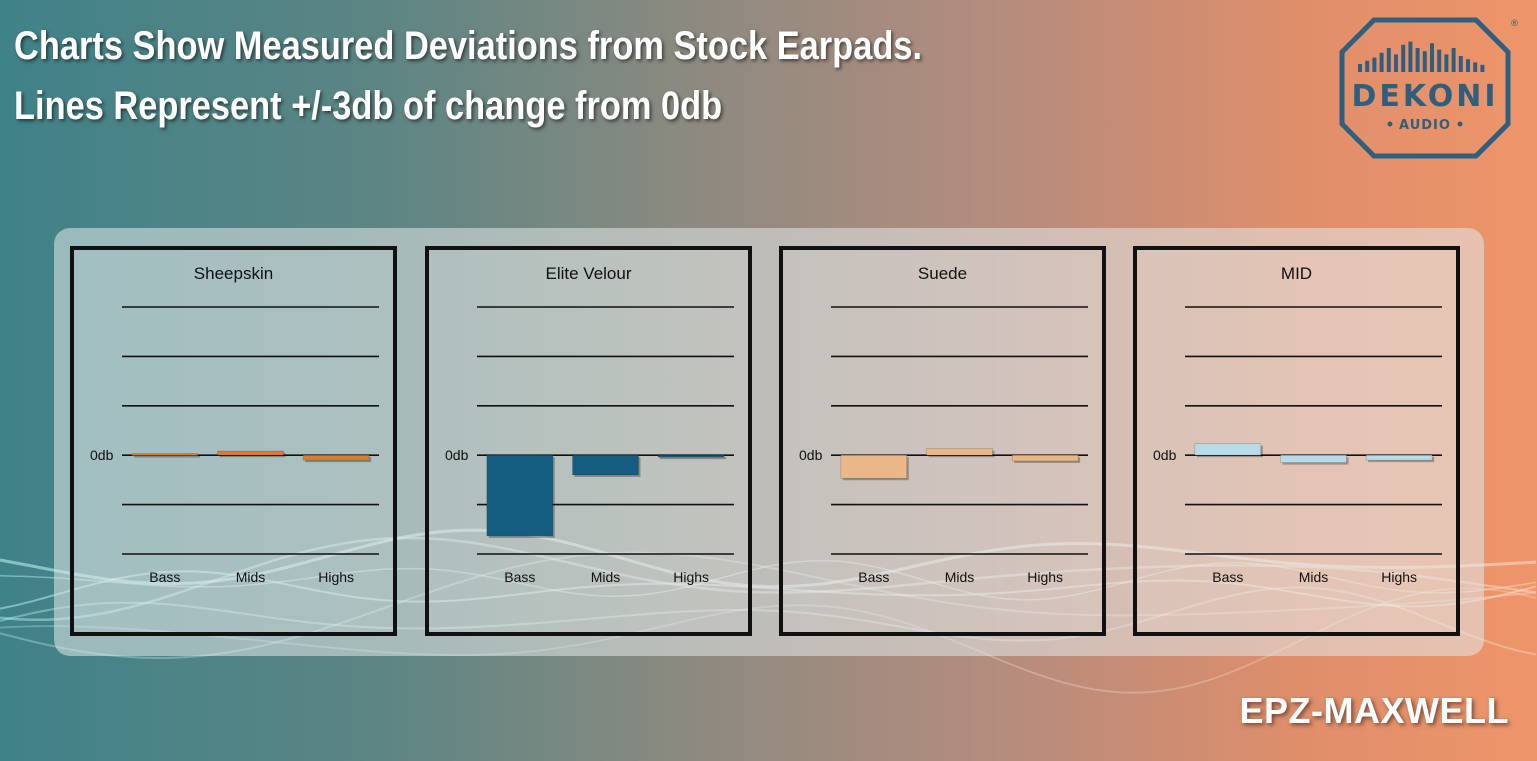 The image size is (1537, 761). I want to click on chart-mid: MID 0db Bass Mids Highs, so click(1296, 441).